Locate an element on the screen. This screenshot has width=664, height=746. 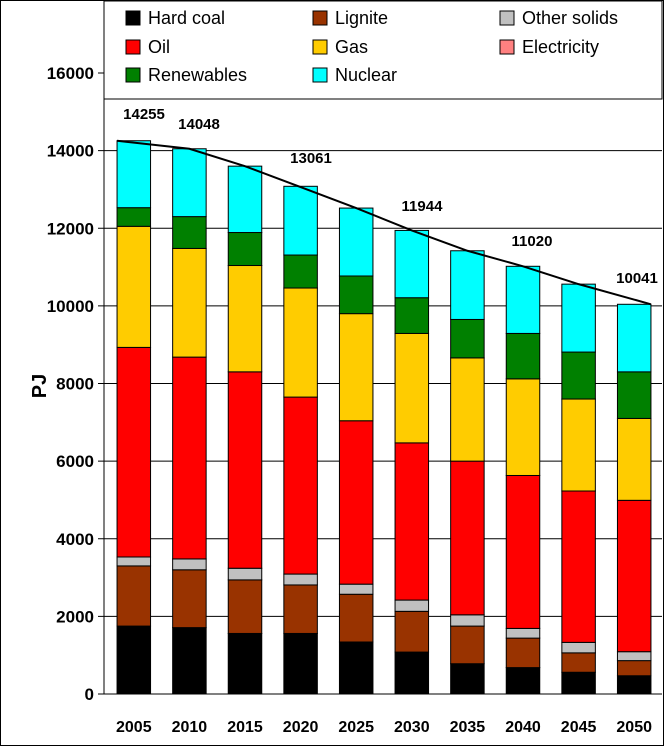
x-tick-label-2020: 2020 is located at coordinates (301, 727).